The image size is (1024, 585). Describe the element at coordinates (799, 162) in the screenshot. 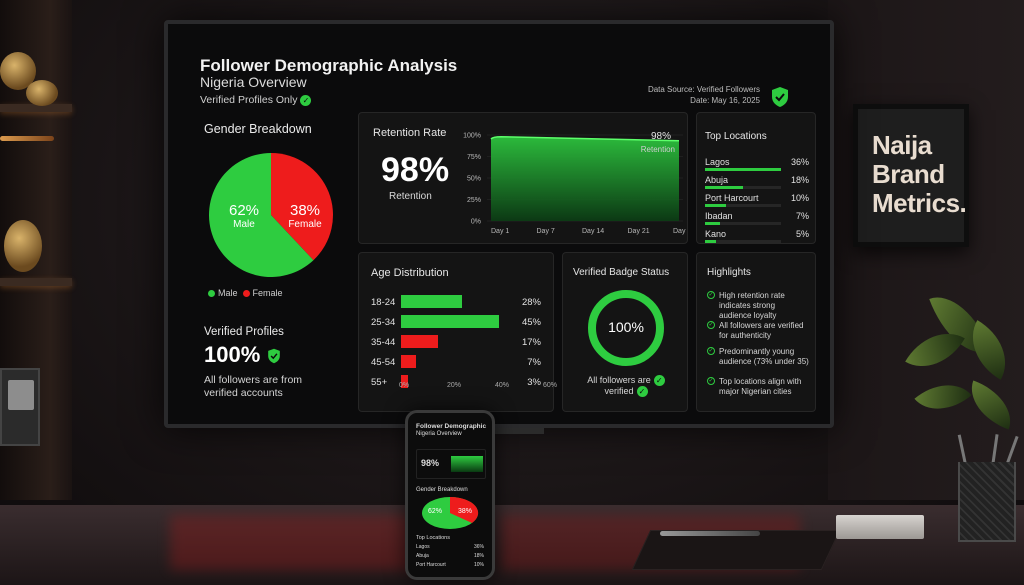

I see `location-pct: 36%` at that location.